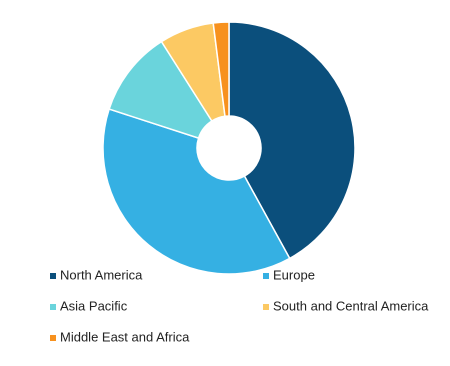 Image resolution: width=450 pixels, height=366 pixels. I want to click on legend-label: North America, so click(101, 274).